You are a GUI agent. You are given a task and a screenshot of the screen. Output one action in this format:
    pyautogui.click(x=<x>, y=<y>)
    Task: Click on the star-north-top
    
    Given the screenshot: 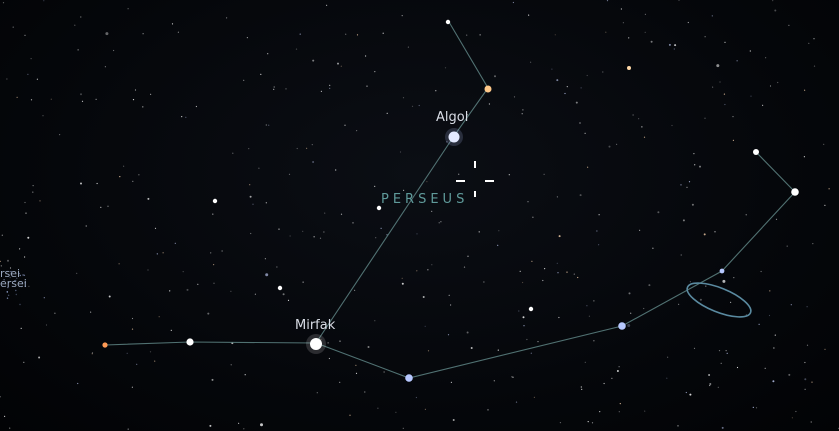 What is the action you would take?
    pyautogui.click(x=448, y=22)
    